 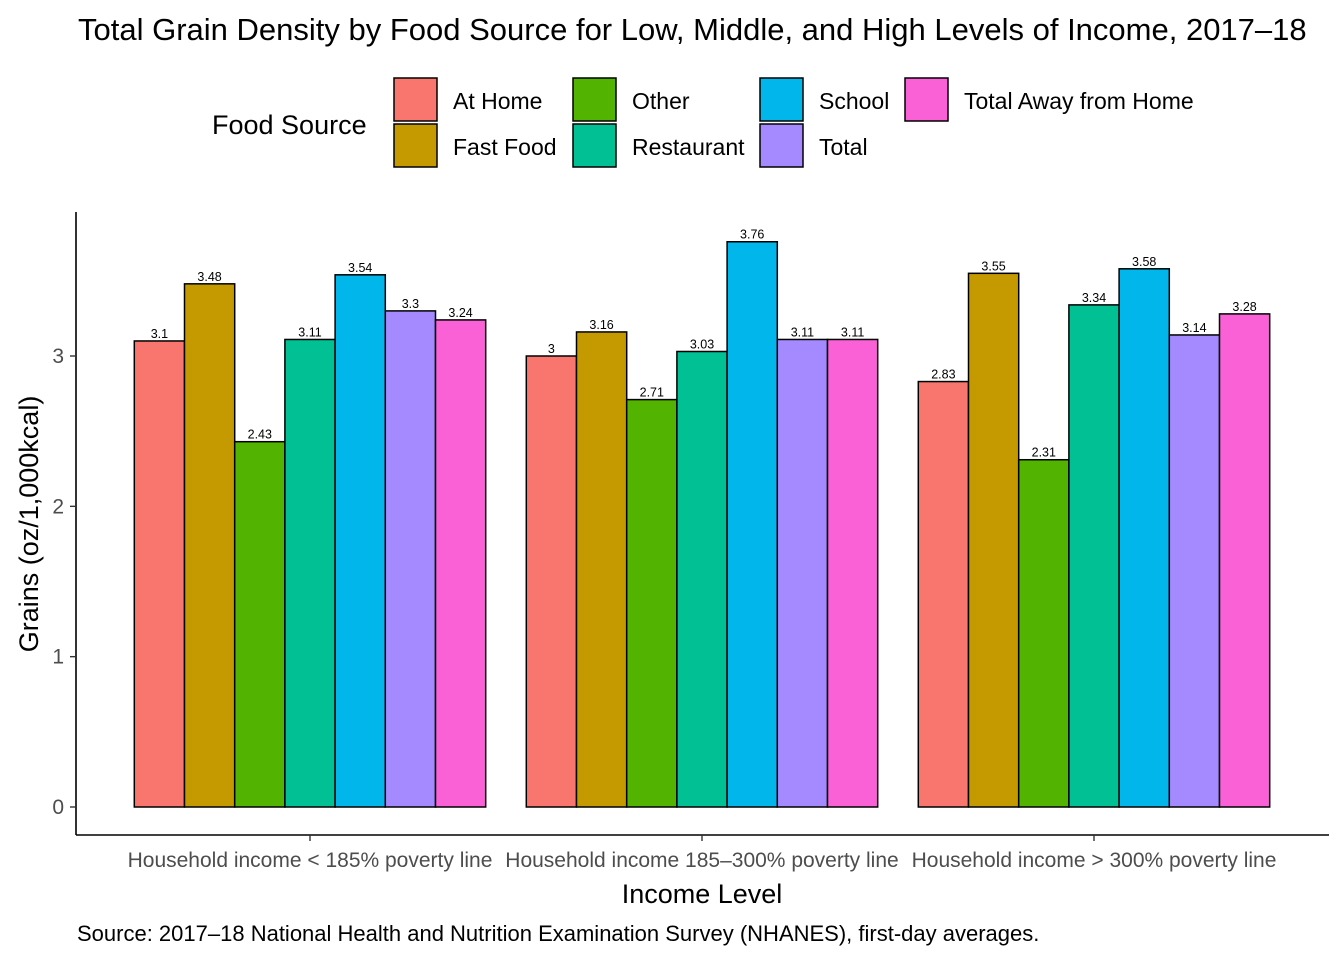 I want to click on y-tick-label: 1, so click(x=58, y=657).